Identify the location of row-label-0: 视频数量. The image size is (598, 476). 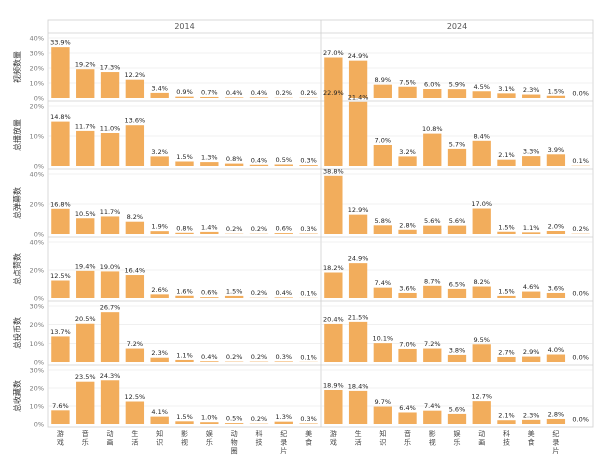
(17, 67).